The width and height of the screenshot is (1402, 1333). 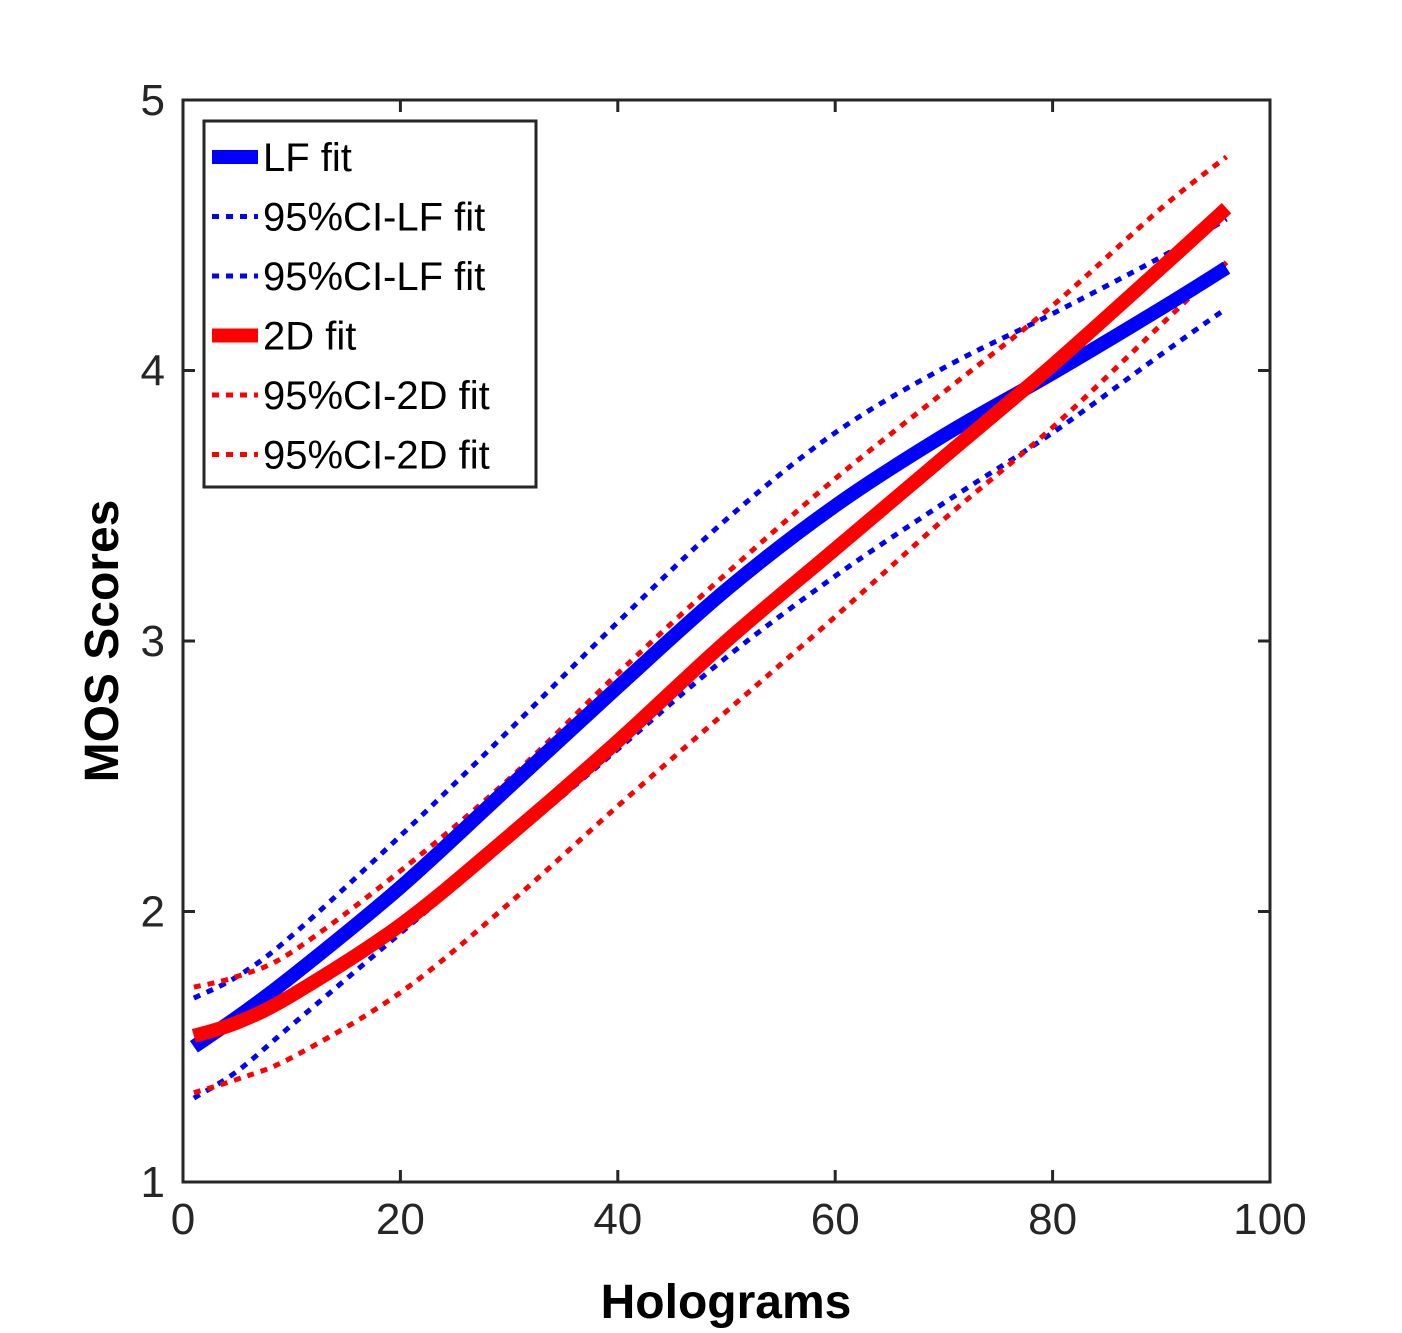 I want to click on y-axis-label: MOS Scores, so click(x=102, y=641).